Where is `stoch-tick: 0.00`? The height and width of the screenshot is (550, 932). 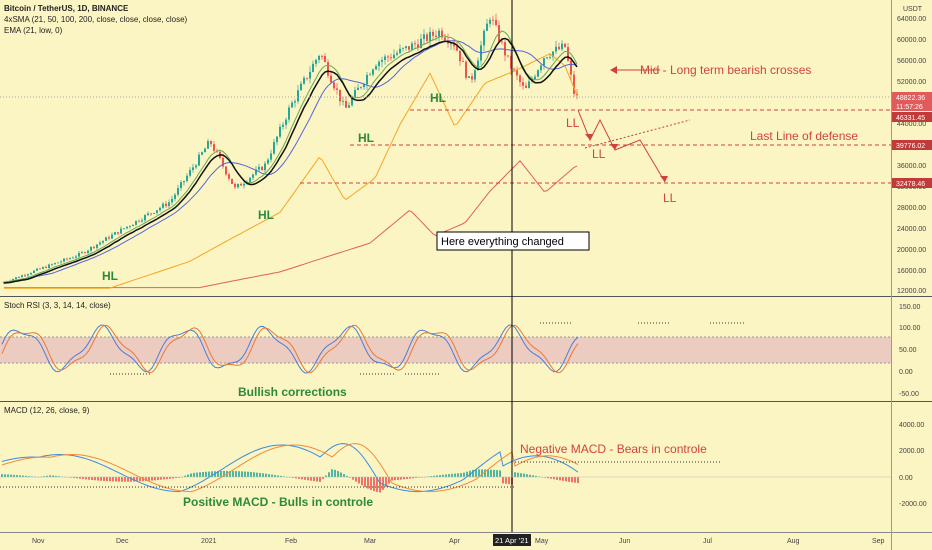
stoch-tick: 0.00 is located at coordinates (906, 372).